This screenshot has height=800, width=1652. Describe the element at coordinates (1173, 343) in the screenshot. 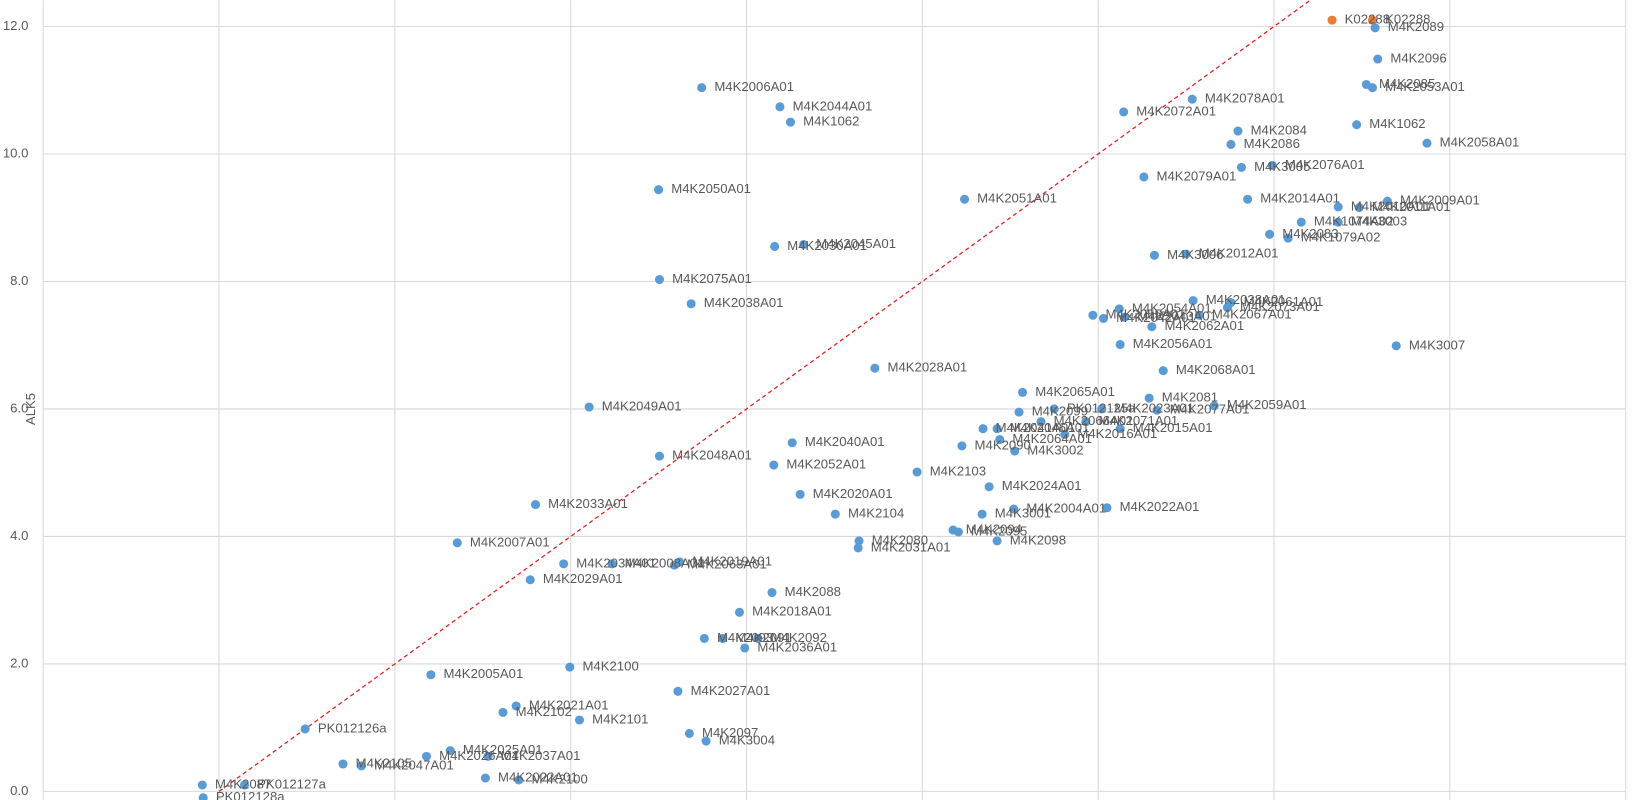

I see `point-label: M4K2056A01` at that location.